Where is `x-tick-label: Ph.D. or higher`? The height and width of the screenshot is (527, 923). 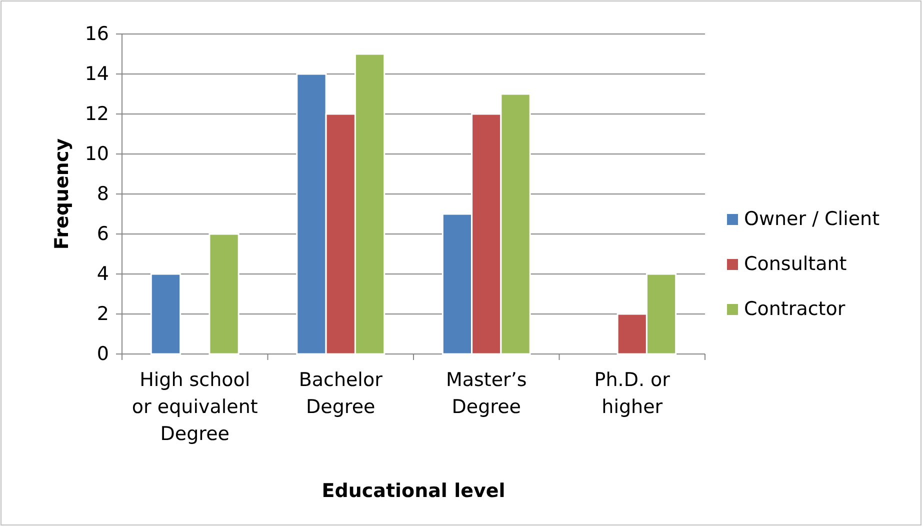
x-tick-label: Ph.D. or higher is located at coordinates (632, 393).